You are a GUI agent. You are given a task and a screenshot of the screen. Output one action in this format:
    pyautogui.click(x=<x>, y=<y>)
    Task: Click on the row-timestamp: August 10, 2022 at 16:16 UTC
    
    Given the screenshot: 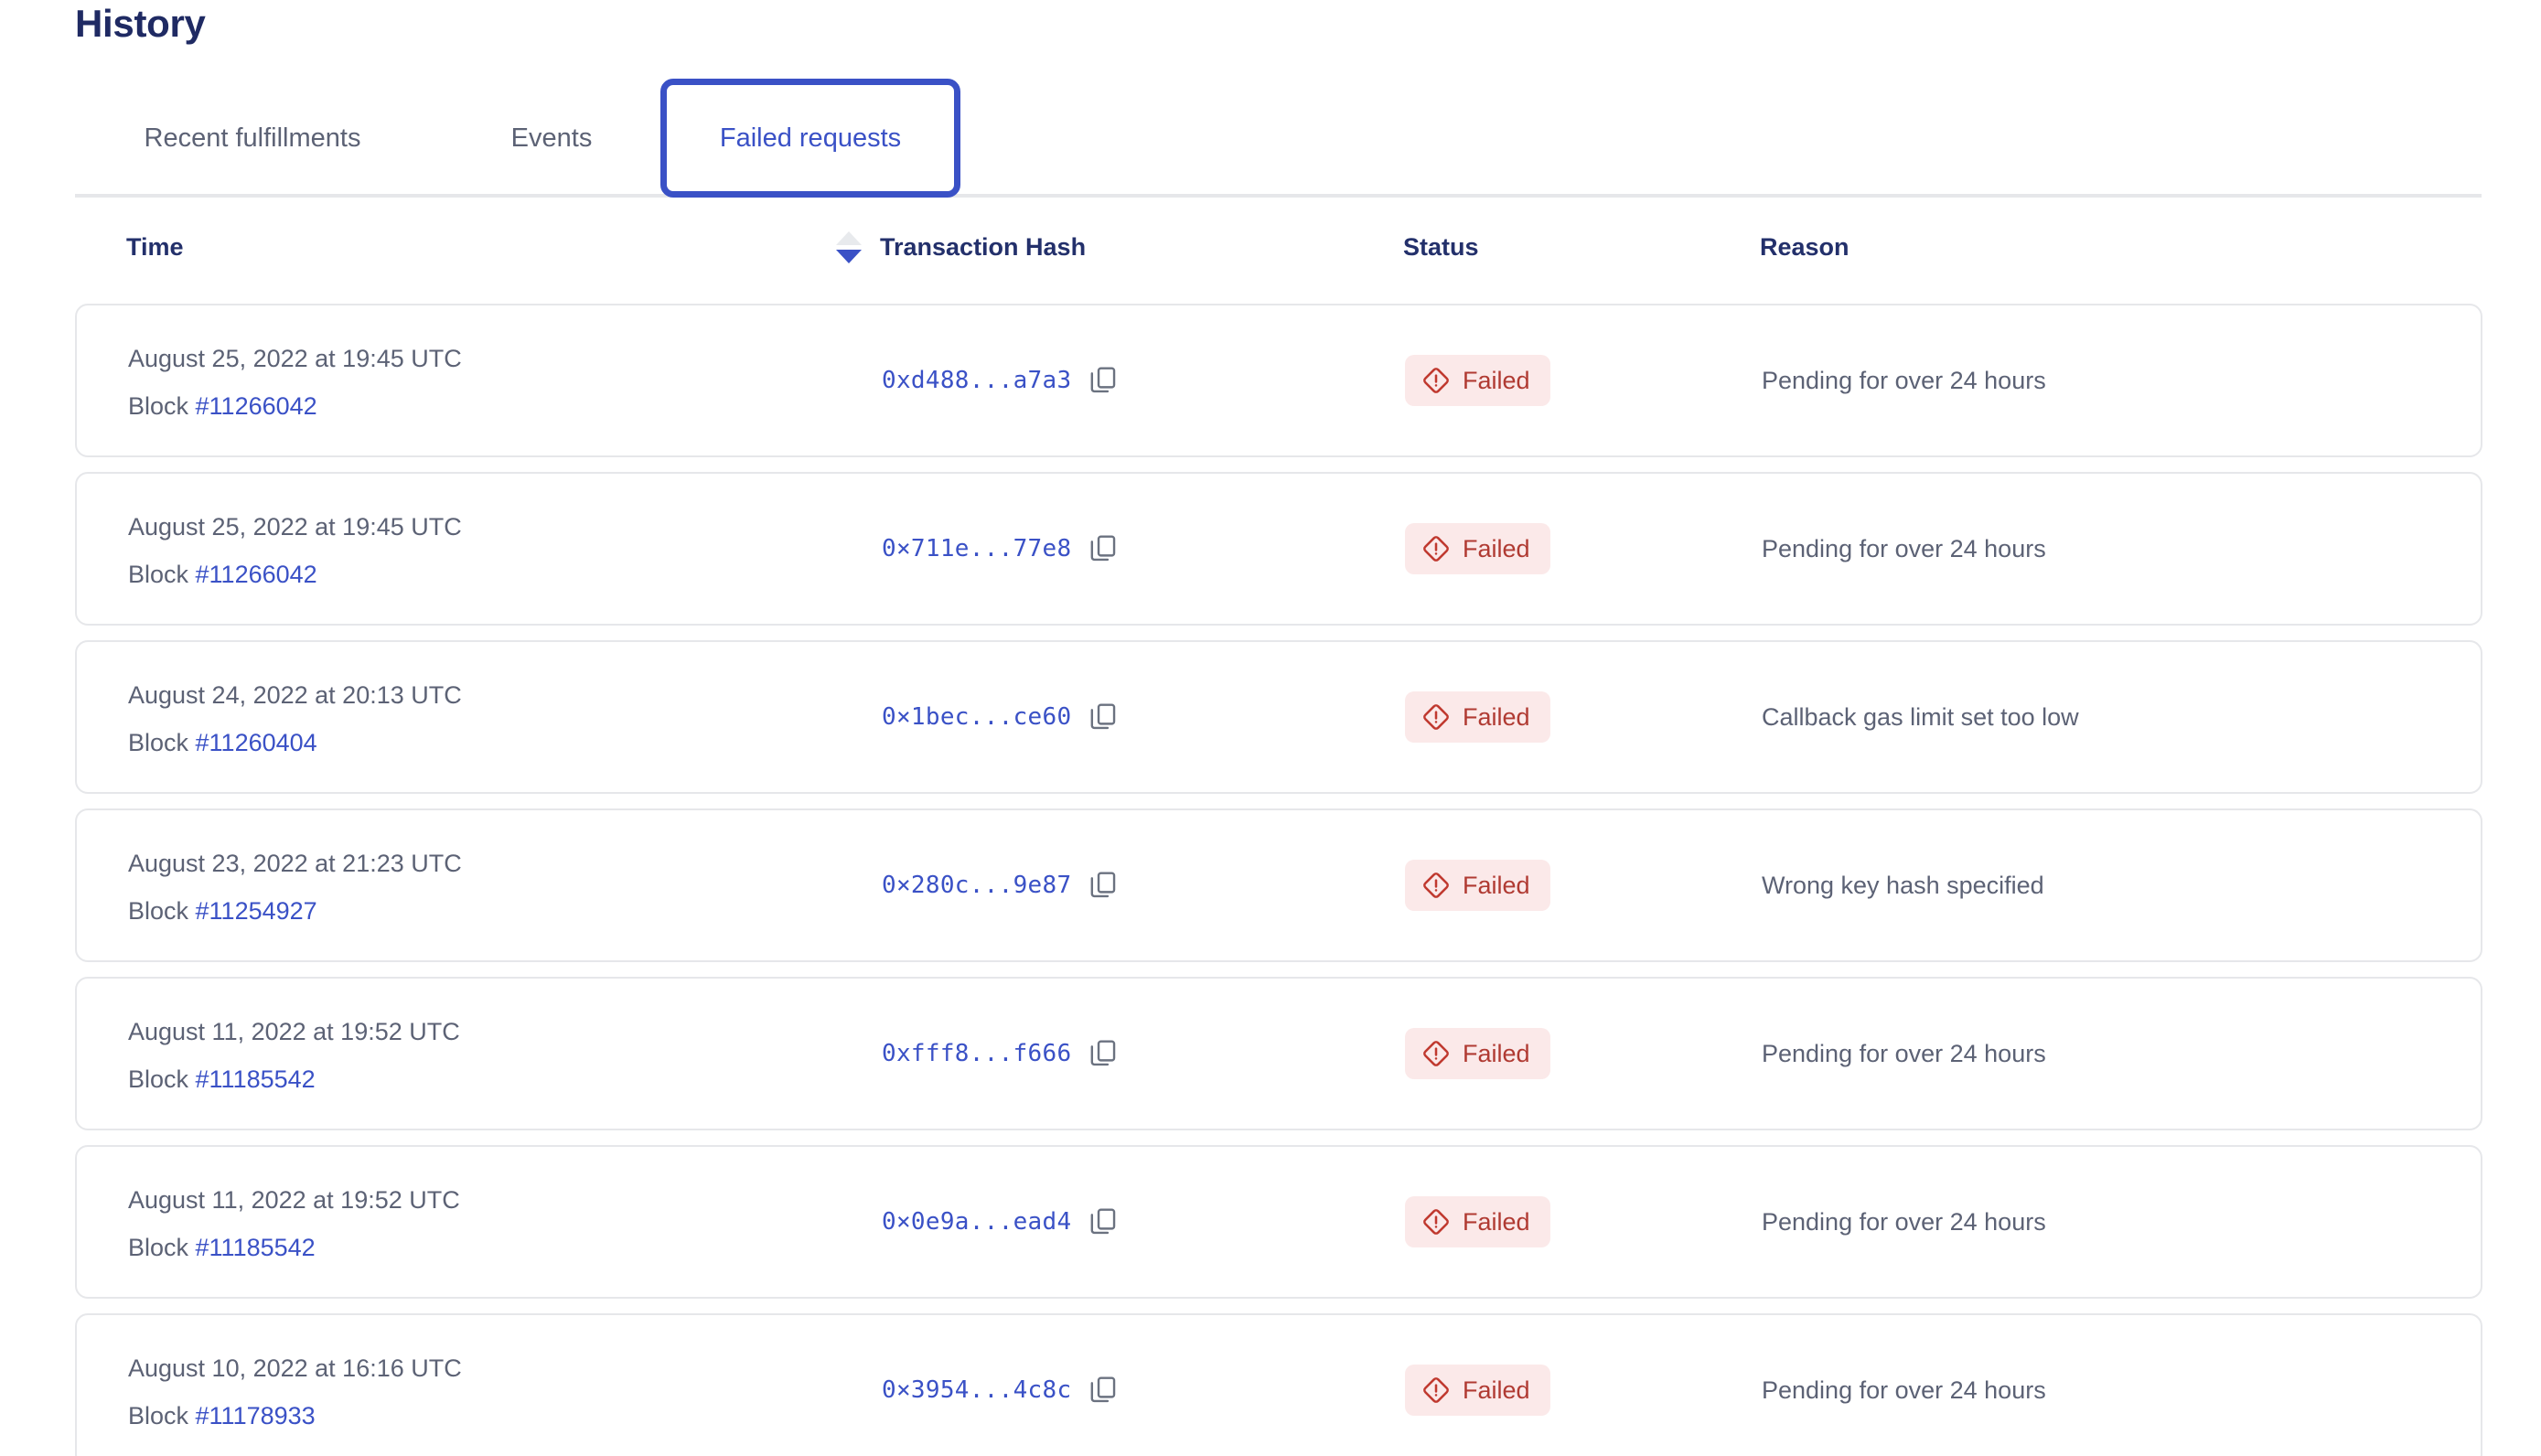 What is the action you would take?
    pyautogui.click(x=295, y=1368)
    